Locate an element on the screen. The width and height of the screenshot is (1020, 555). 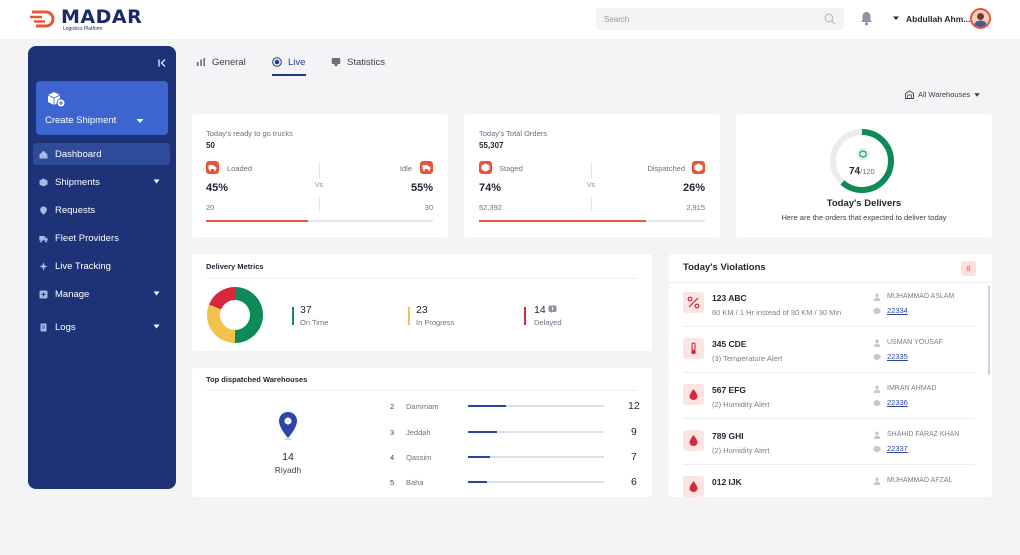
sidebar-item-label: Live Tracking is located at coordinates (83, 266).